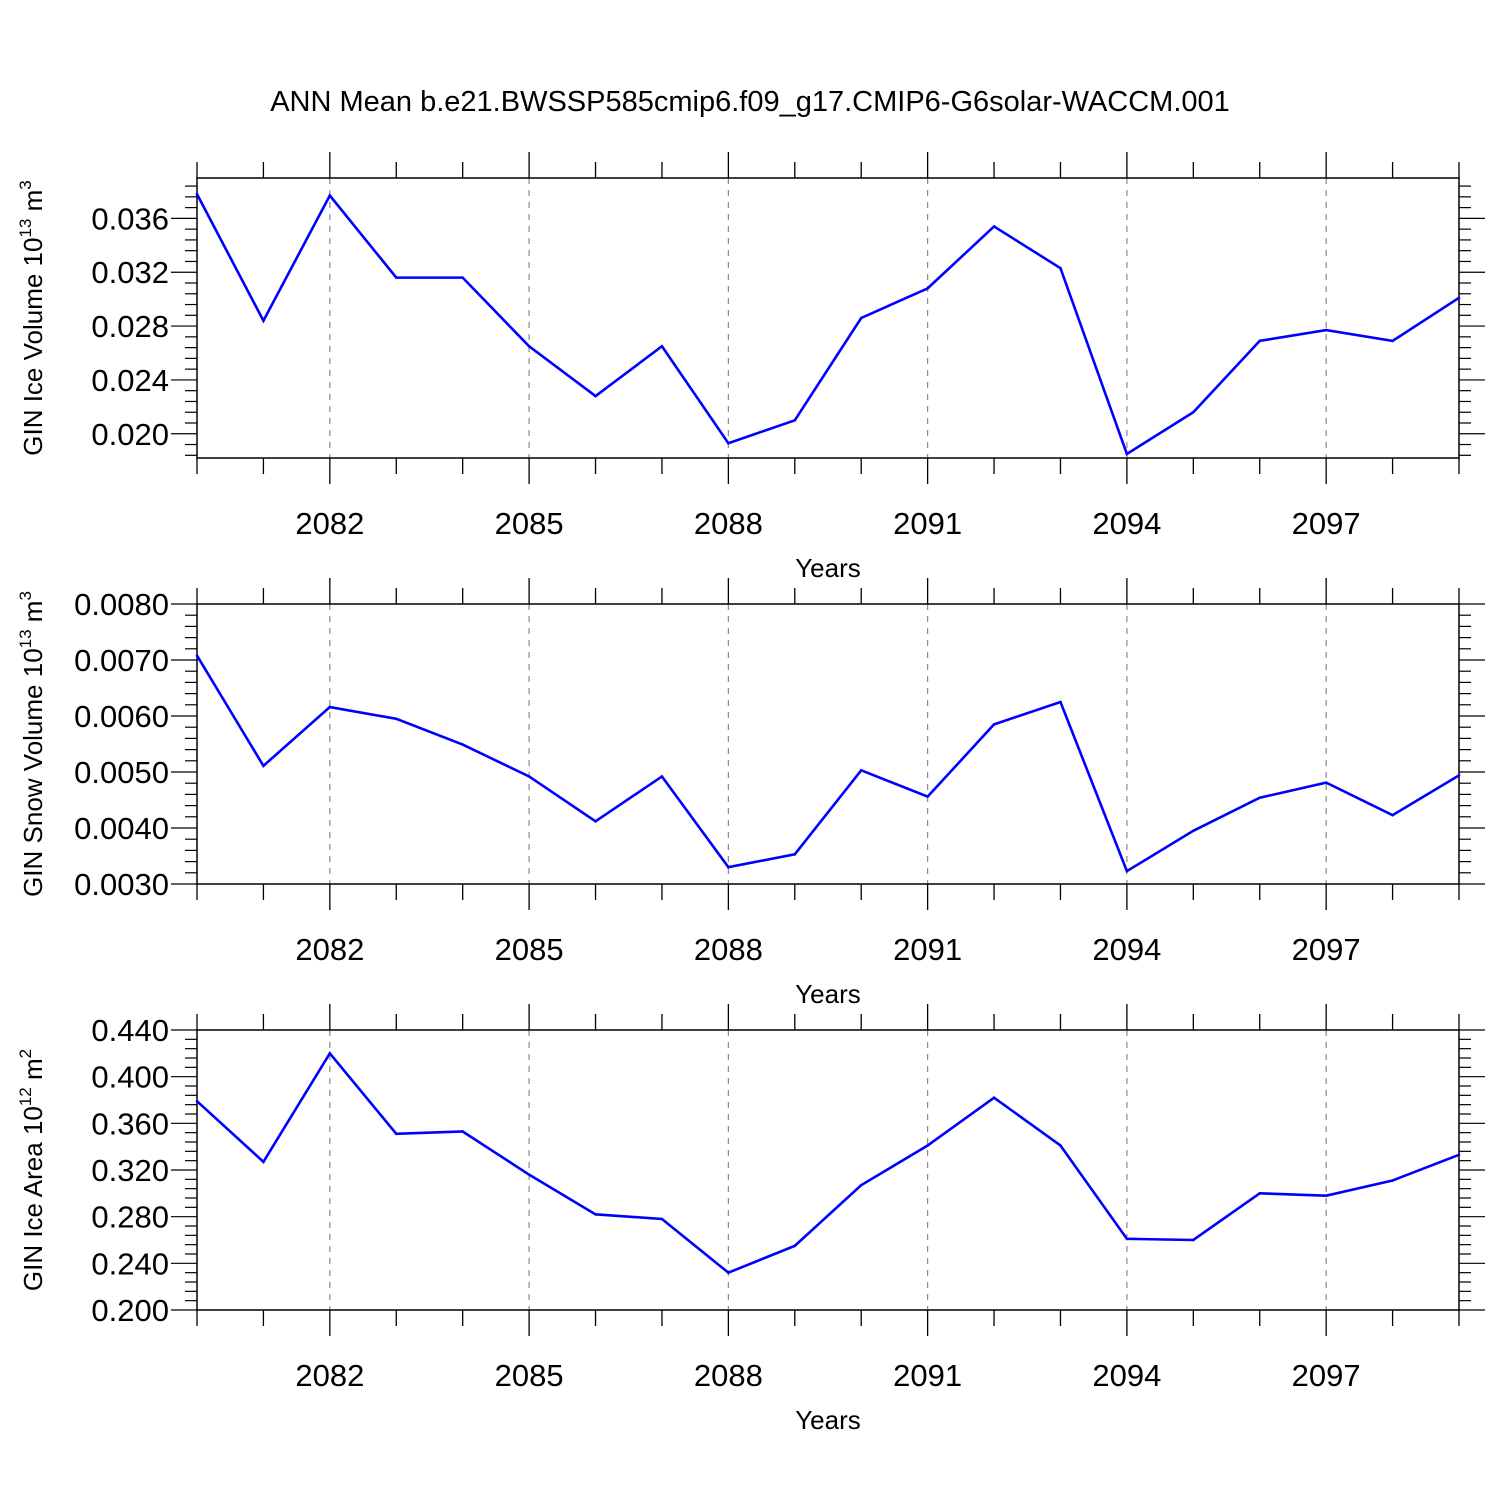 The height and width of the screenshot is (1500, 1500). Describe the element at coordinates (121, 604) in the screenshot. I see `y-tick-label: 0.0080` at that location.